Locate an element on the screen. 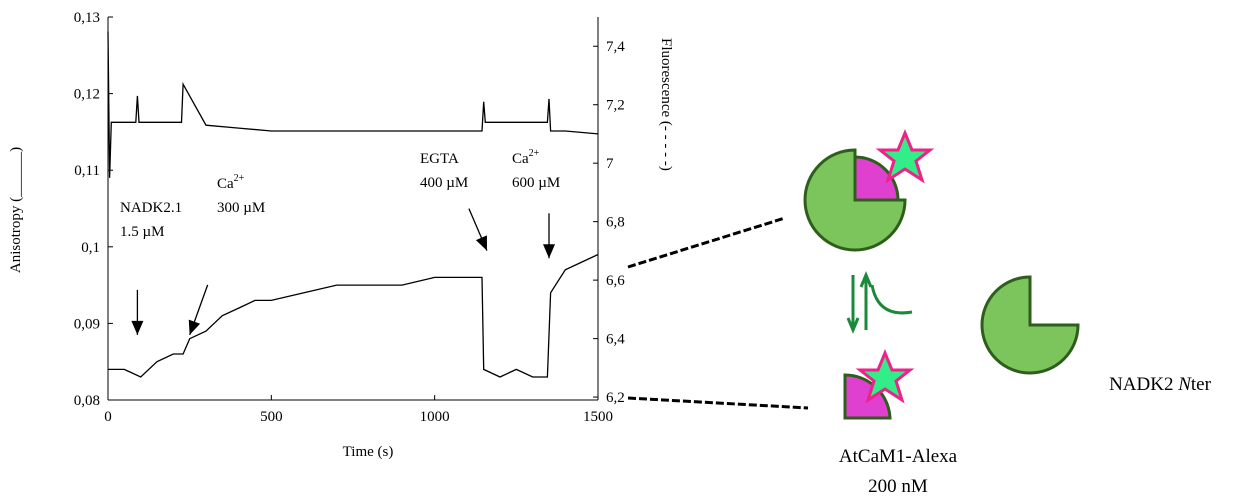 The height and width of the screenshot is (504, 1238). annotation-text: 1.5 µM is located at coordinates (142, 232).